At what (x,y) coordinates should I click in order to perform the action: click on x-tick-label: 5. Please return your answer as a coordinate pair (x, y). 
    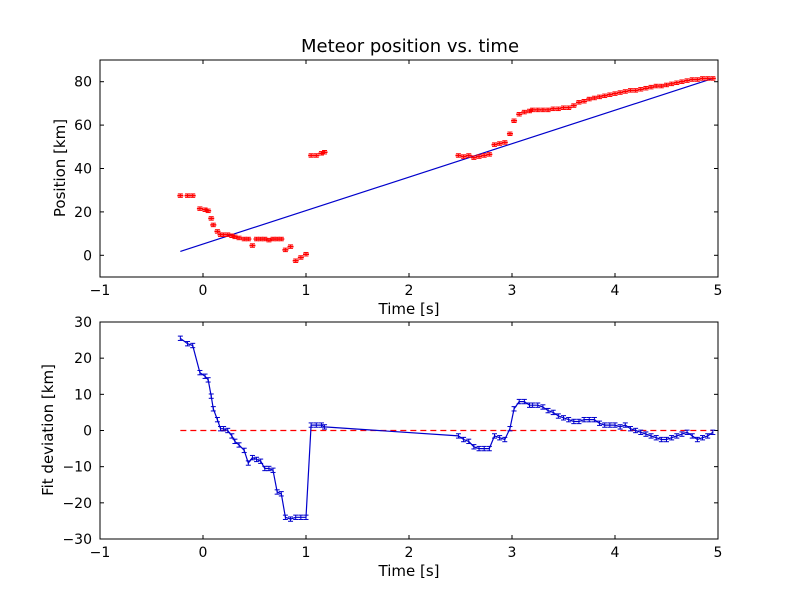
    Looking at the image, I should click on (718, 553).